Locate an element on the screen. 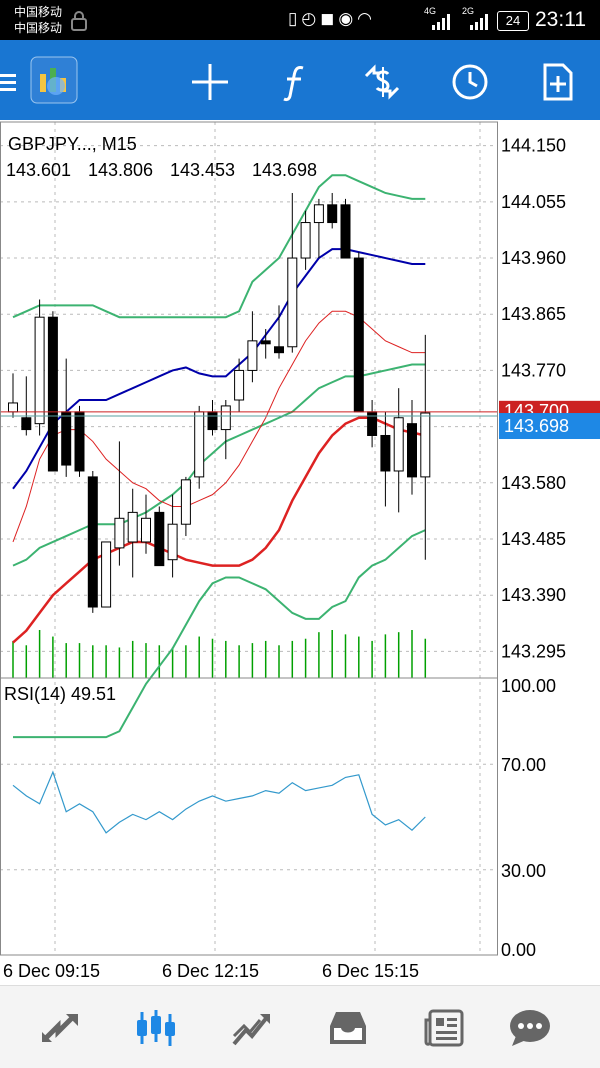 Image resolution: width=600 pixels, height=1068 pixels. mt-logo-icon is located at coordinates (54, 80).